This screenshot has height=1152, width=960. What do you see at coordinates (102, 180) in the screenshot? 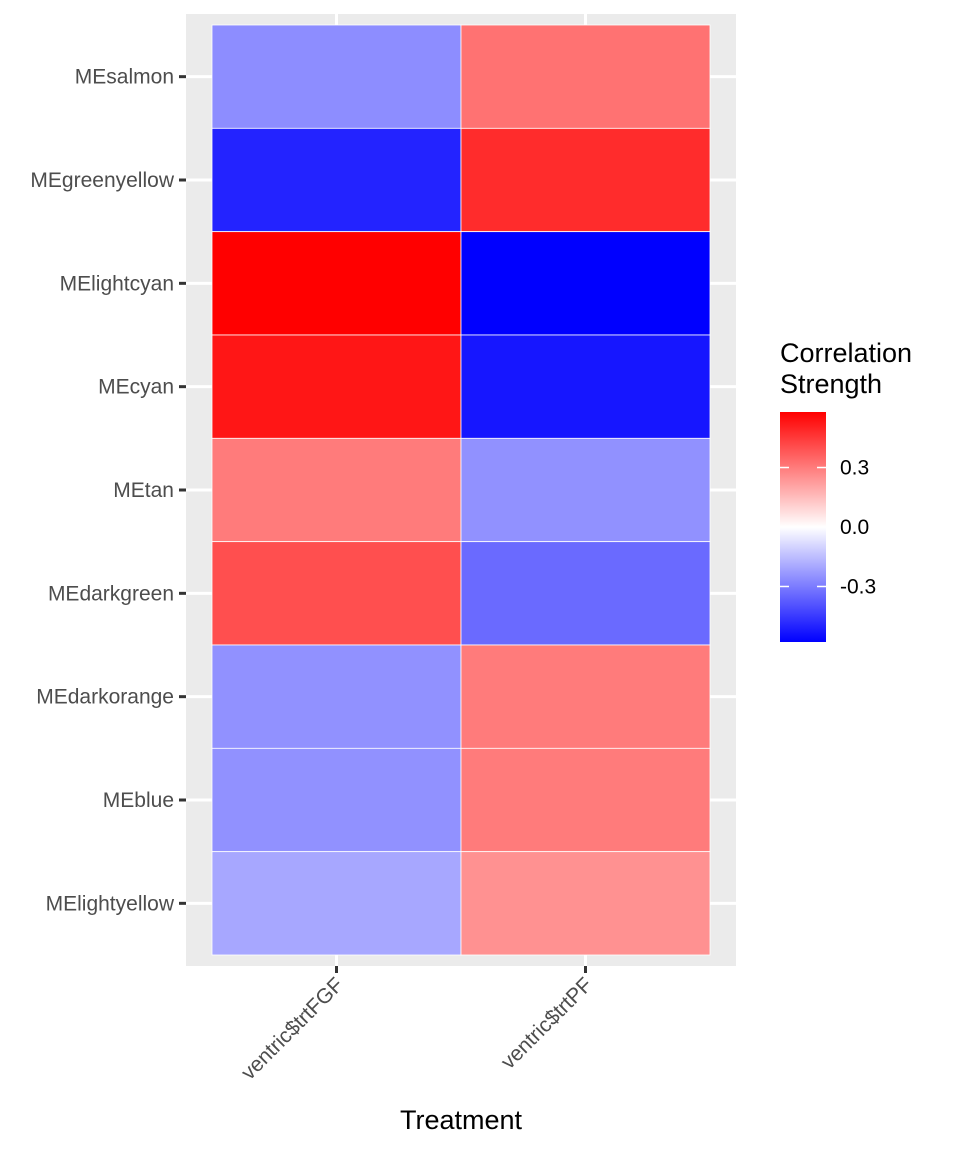
I see `y-tick-label: MEgreenyellow` at bounding box center [102, 180].